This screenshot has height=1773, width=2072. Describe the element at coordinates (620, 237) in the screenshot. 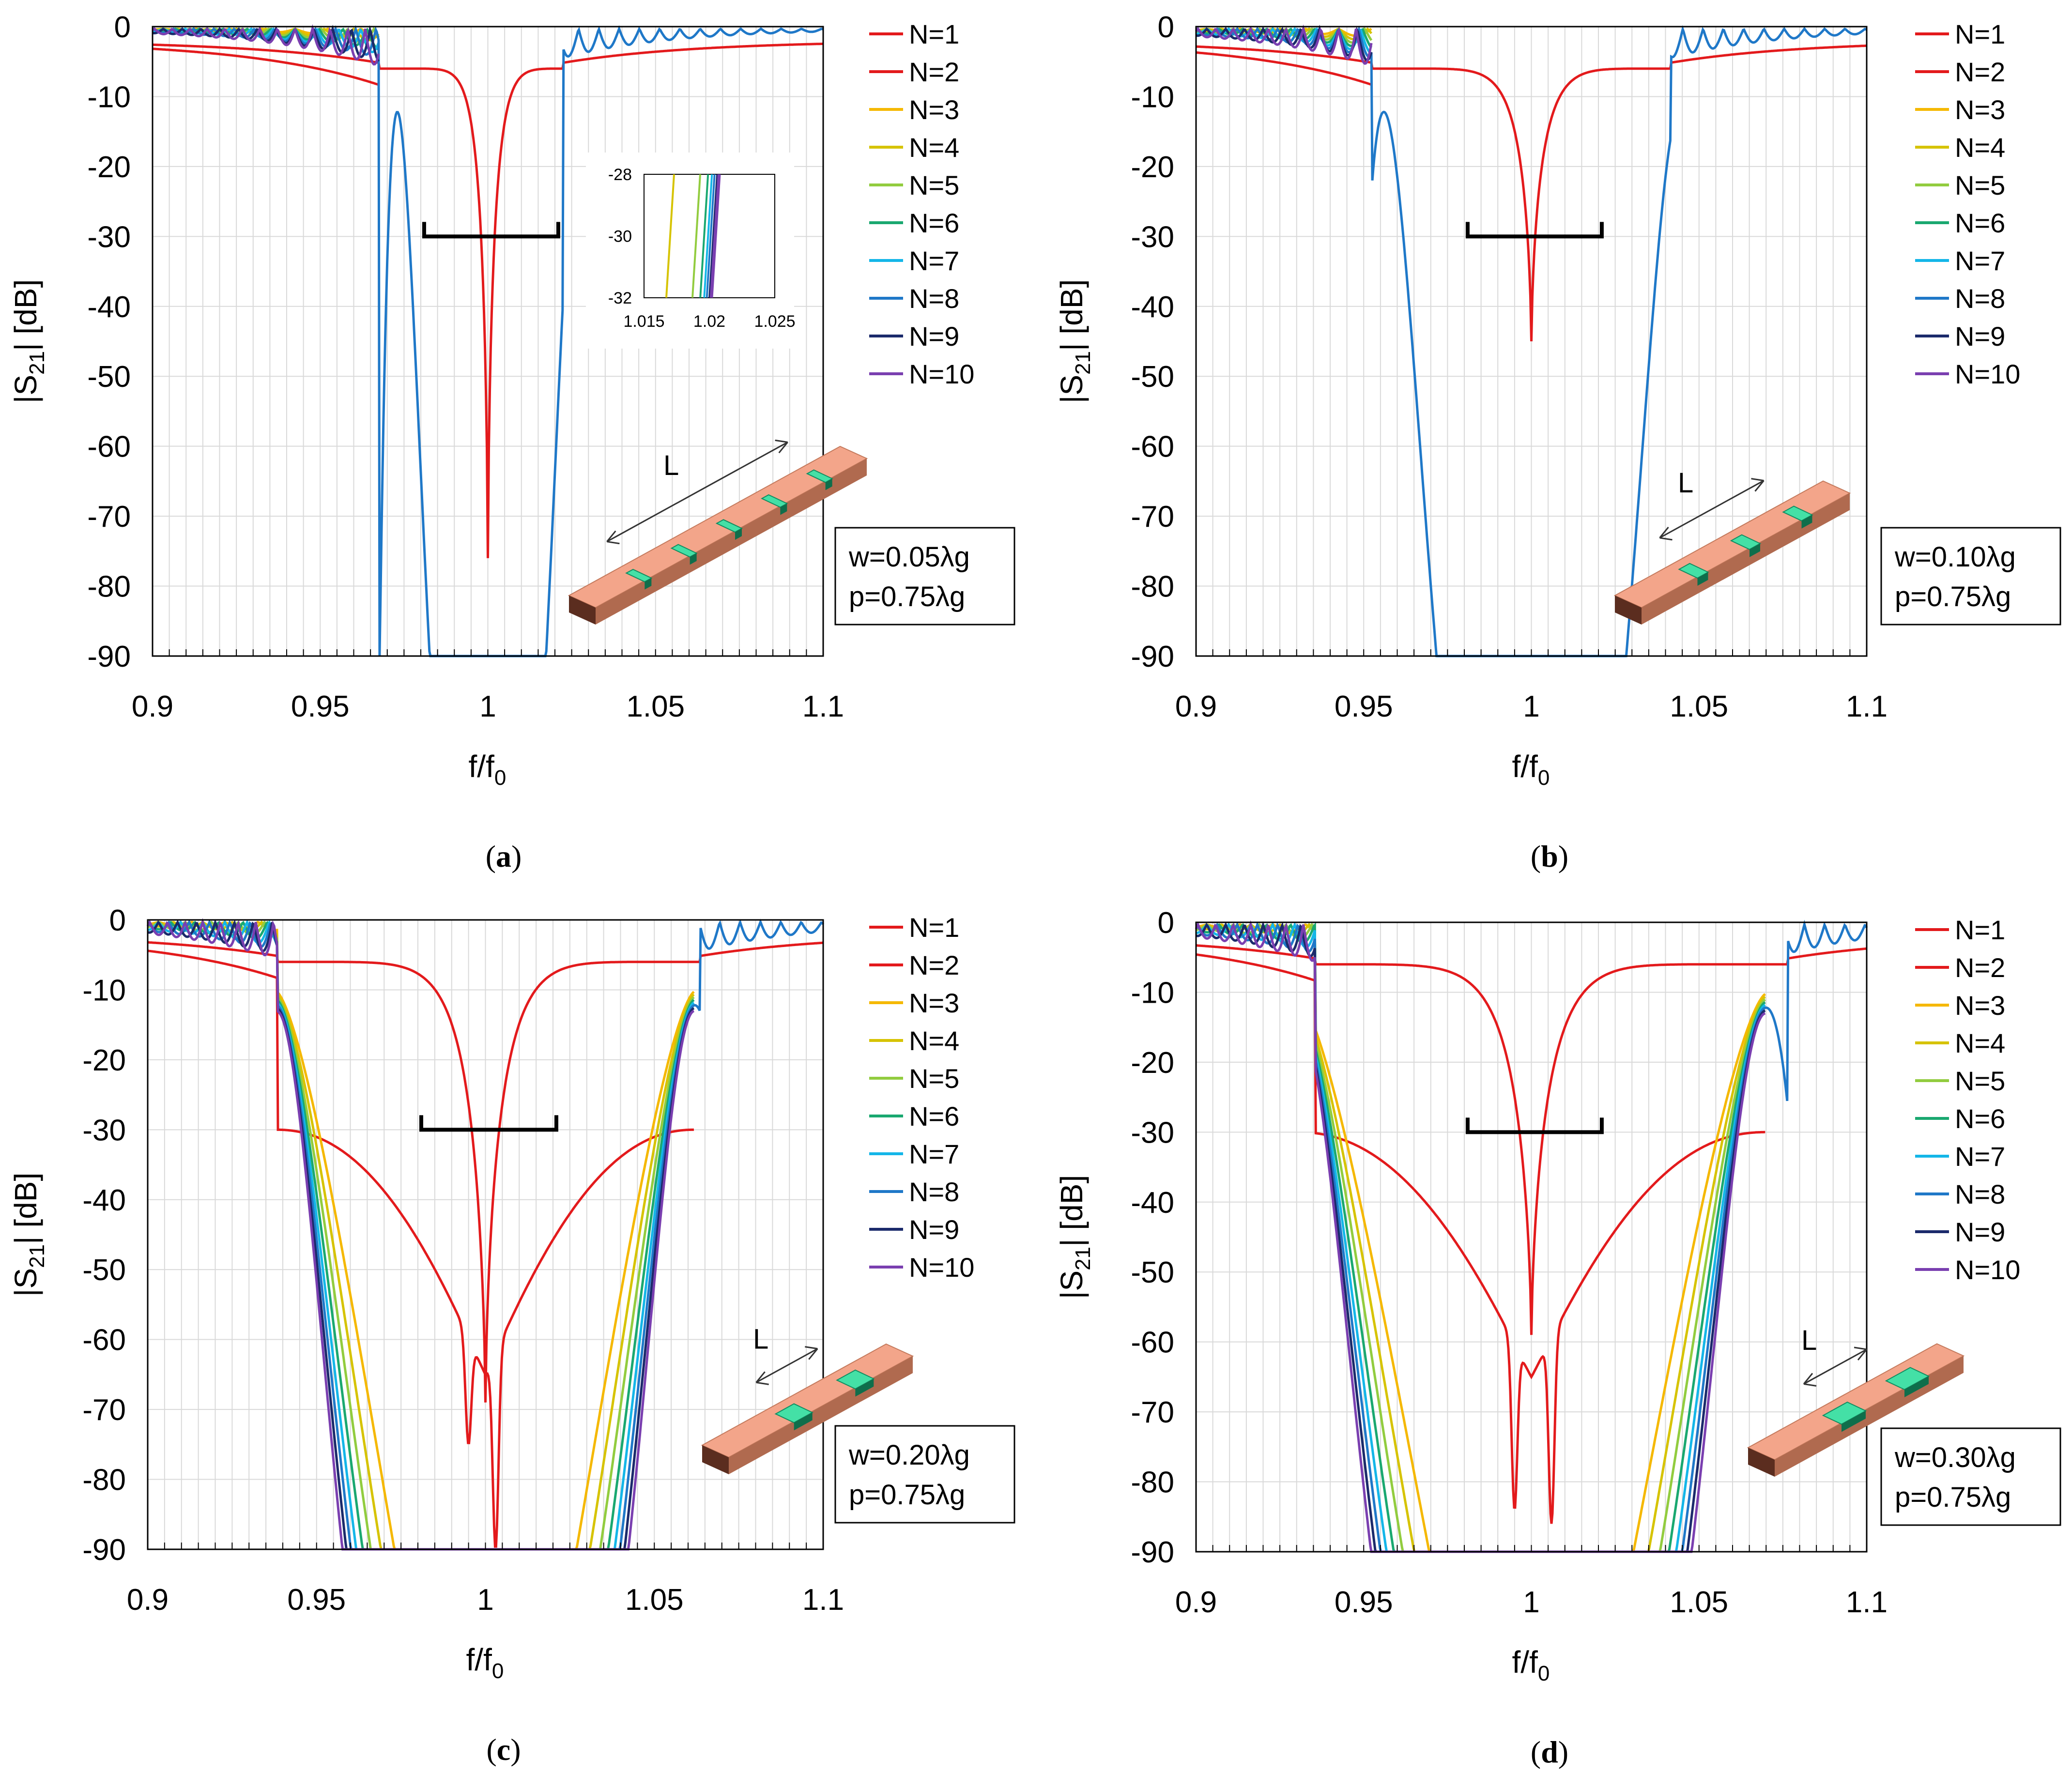

I see `inset-y-tick-label: -30` at that location.